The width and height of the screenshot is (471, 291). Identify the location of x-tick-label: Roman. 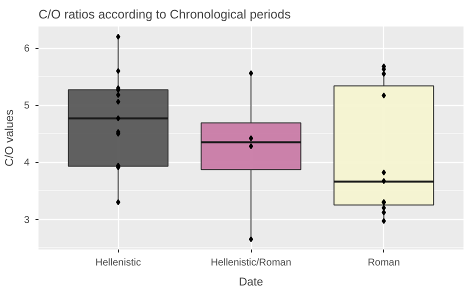
(384, 263).